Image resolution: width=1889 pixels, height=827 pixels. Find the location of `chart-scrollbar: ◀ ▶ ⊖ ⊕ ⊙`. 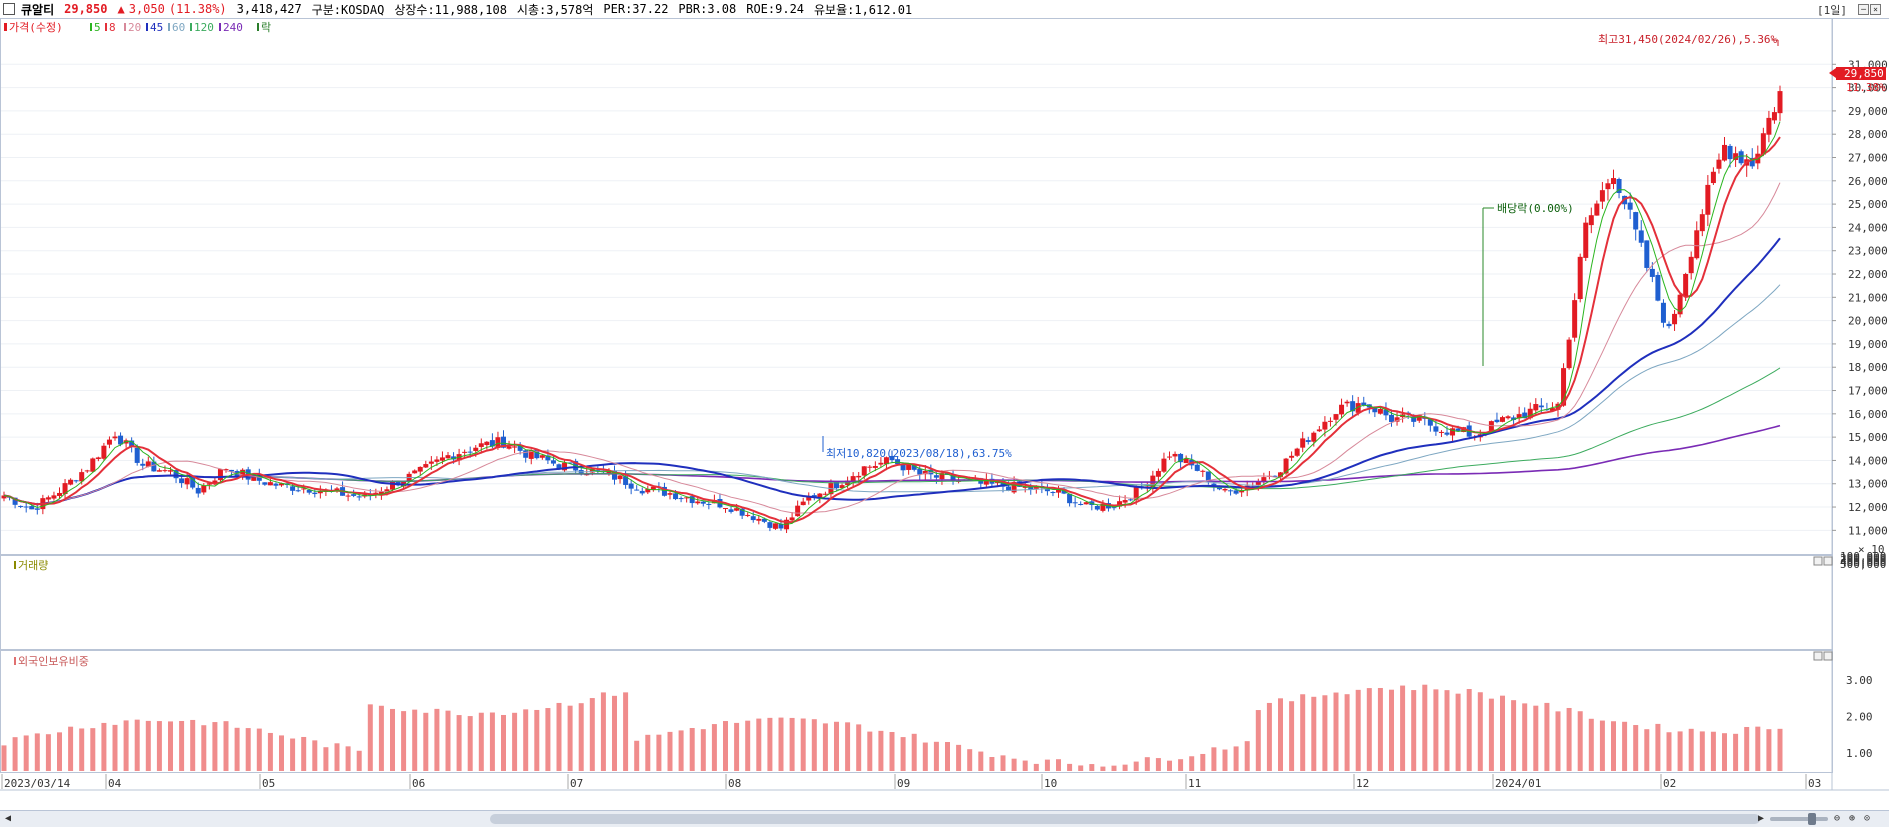

chart-scrollbar: ◀ ▶ ⊖ ⊕ ⊙ is located at coordinates (944, 818).